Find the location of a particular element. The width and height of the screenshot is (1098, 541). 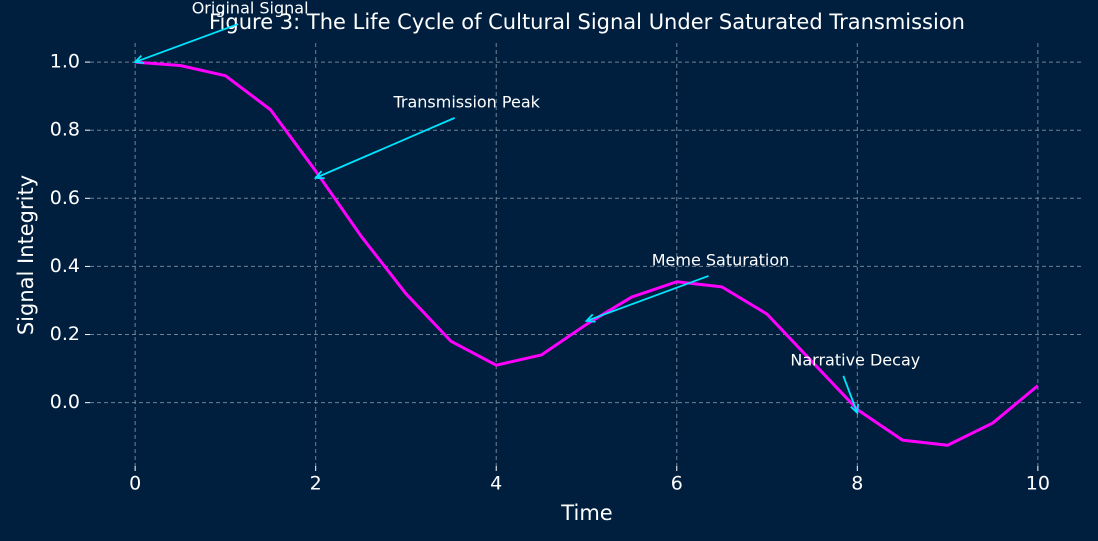

x-tick-label: 10 is located at coordinates (1038, 484).